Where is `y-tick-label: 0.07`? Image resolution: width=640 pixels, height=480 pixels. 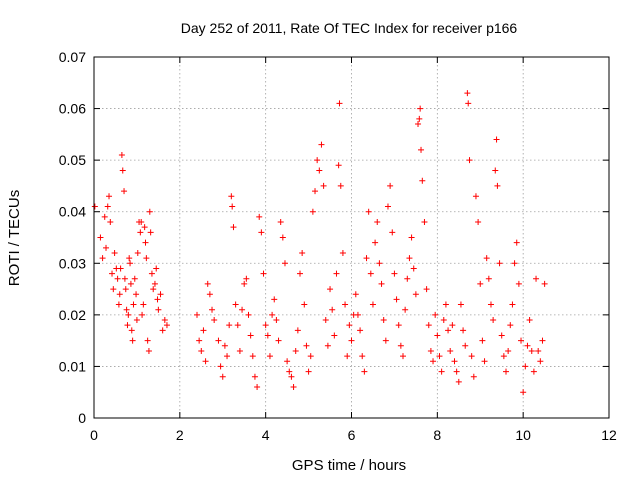 y-tick-label: 0.07 is located at coordinates (72, 57).